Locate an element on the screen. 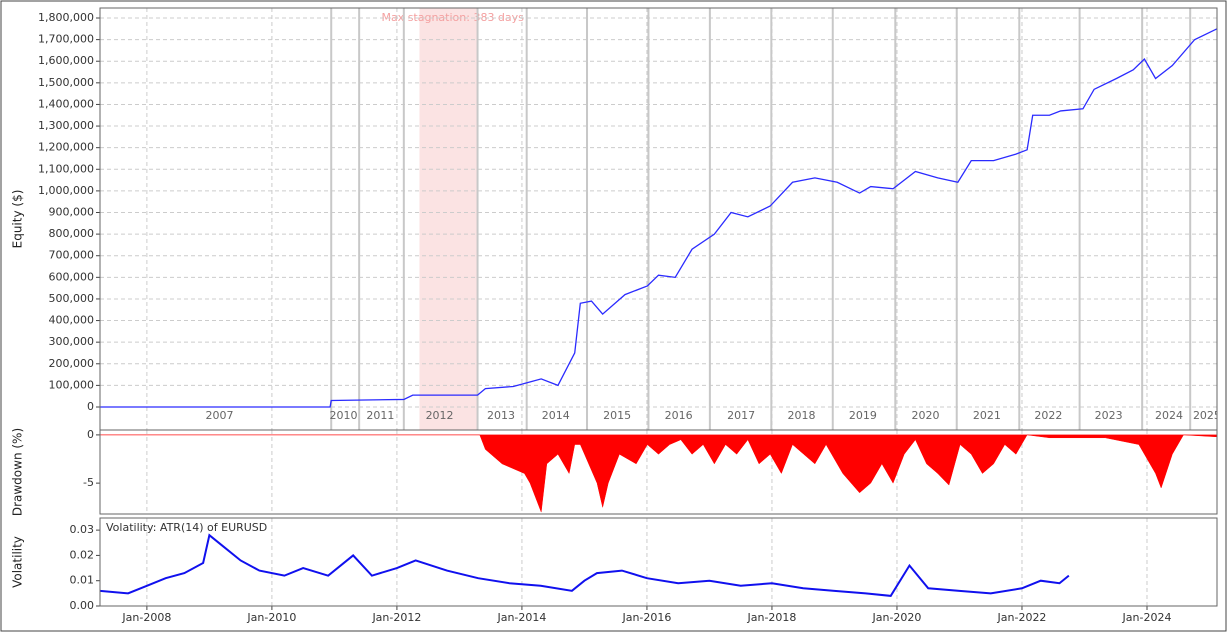  stagnation-band is located at coordinates (448, 219).